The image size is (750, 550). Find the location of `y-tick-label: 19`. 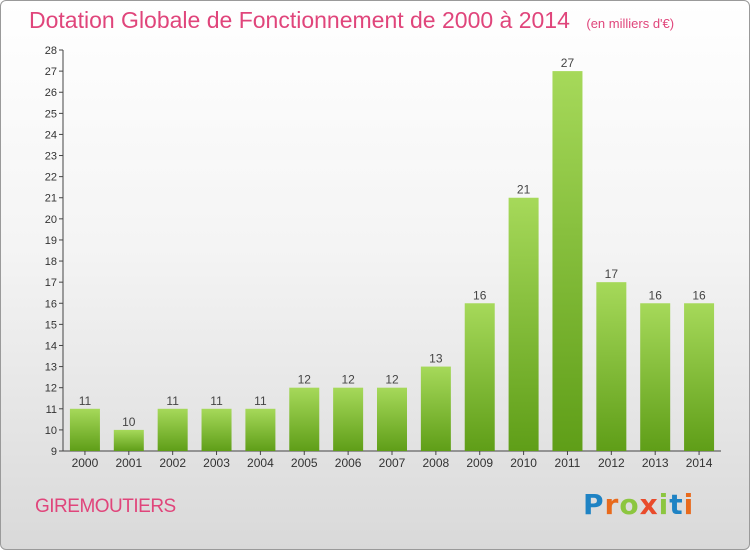

y-tick-label: 19 is located at coordinates (51, 241).